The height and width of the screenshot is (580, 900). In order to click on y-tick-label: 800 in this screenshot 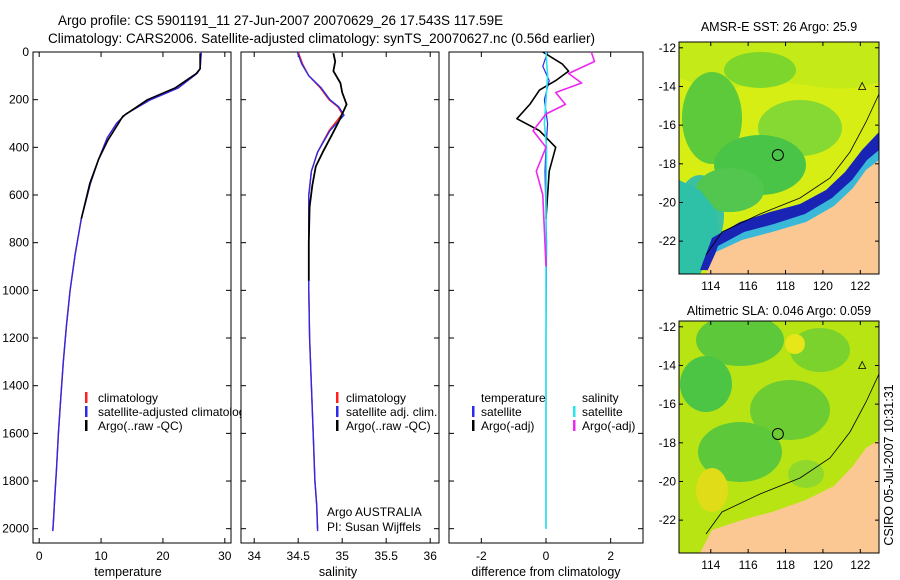, I will do `click(19, 243)`.